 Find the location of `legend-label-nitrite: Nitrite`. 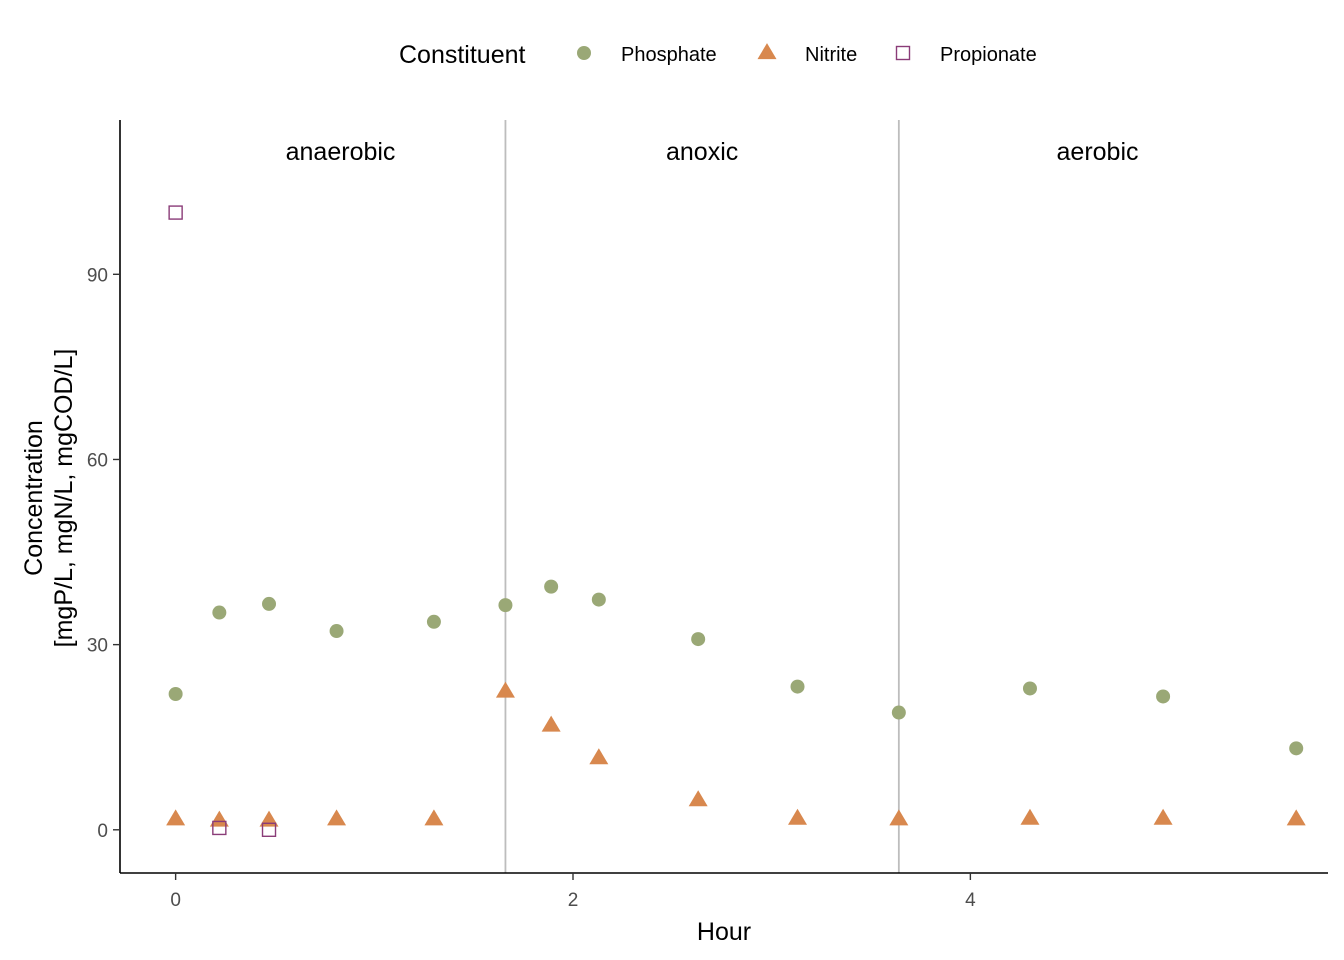

legend-label-nitrite: Nitrite is located at coordinates (831, 55).